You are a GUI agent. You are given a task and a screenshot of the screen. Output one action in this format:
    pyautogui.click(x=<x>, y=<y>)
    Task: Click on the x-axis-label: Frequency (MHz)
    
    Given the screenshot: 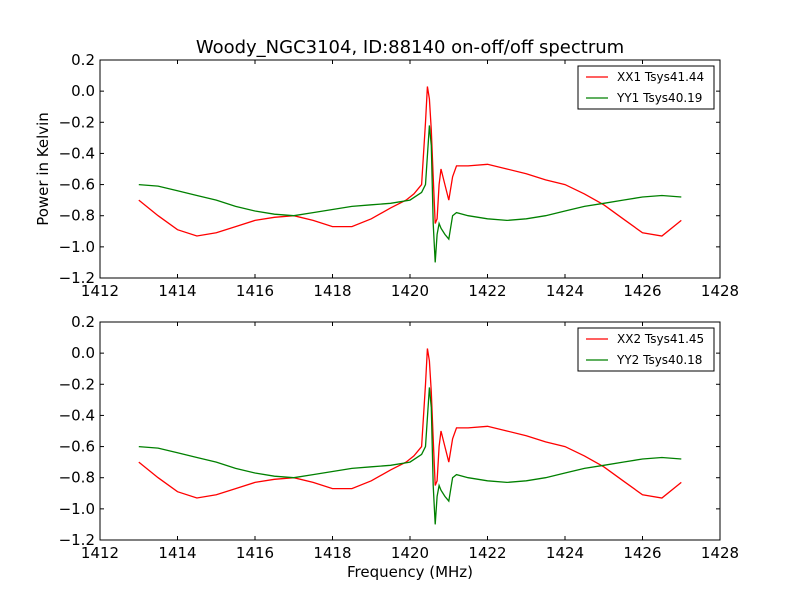 What is the action you would take?
    pyautogui.click(x=410, y=572)
    